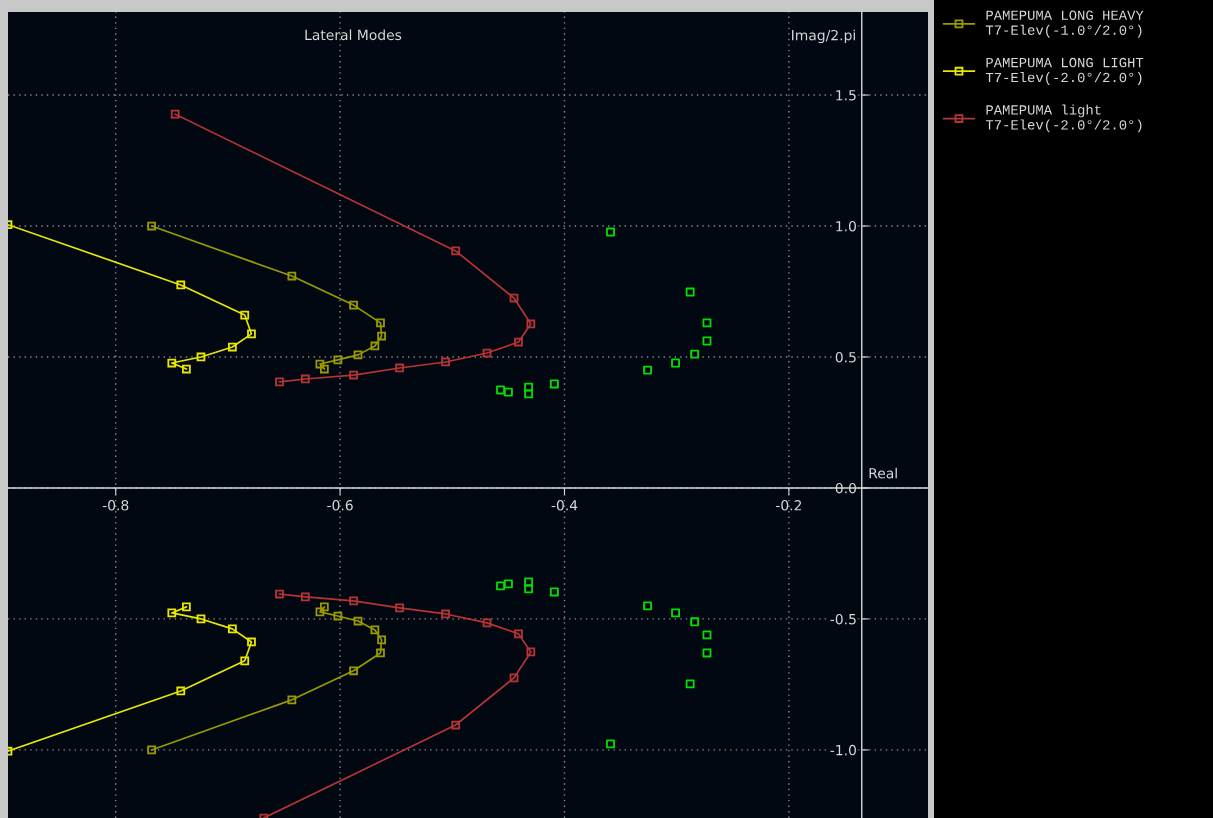  What do you see at coordinates (843, 619) in the screenshot?
I see `y-tick-label: -0.5` at bounding box center [843, 619].